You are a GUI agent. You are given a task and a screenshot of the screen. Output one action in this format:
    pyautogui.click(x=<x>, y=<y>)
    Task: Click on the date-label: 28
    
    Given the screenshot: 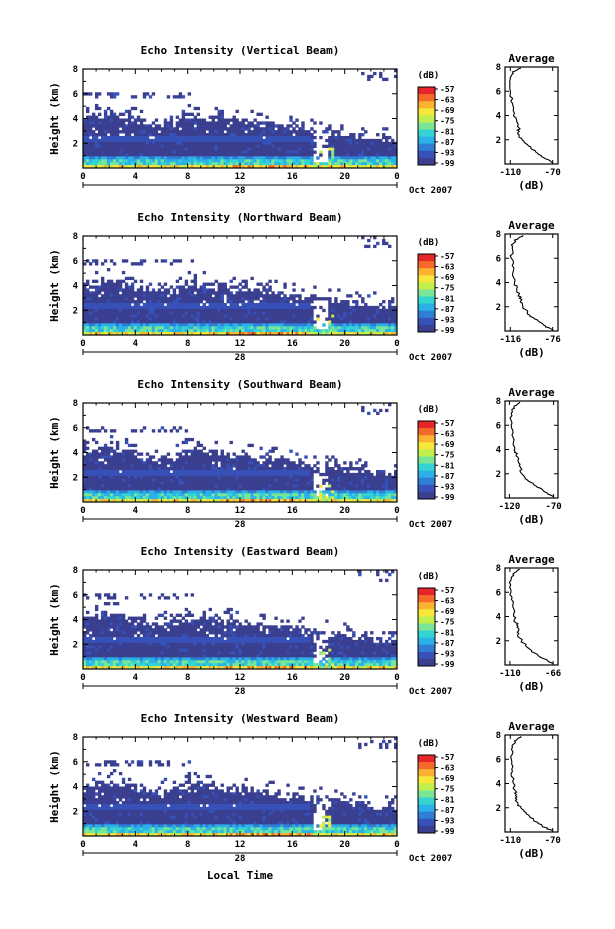 What is the action you would take?
    pyautogui.click(x=240, y=191)
    